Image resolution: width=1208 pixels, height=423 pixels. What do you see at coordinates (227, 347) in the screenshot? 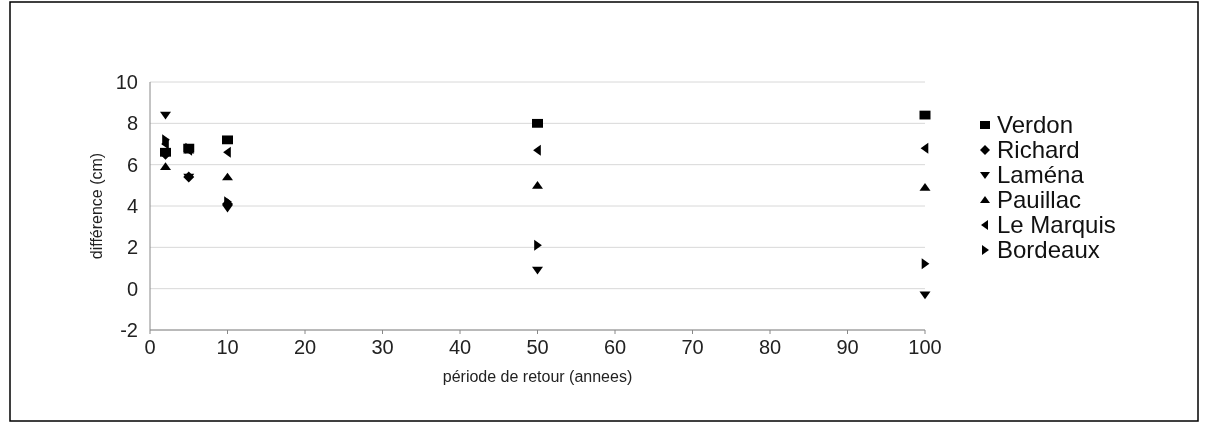
I see `x-tick-label: 10` at bounding box center [227, 347].